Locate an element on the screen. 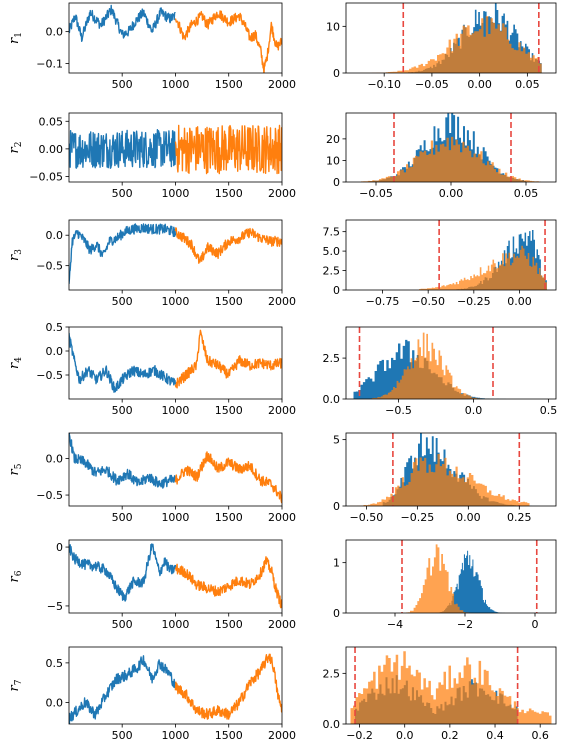 This screenshot has width=567, height=745. timeseries-ytick-label: −5 is located at coordinates (55, 606).